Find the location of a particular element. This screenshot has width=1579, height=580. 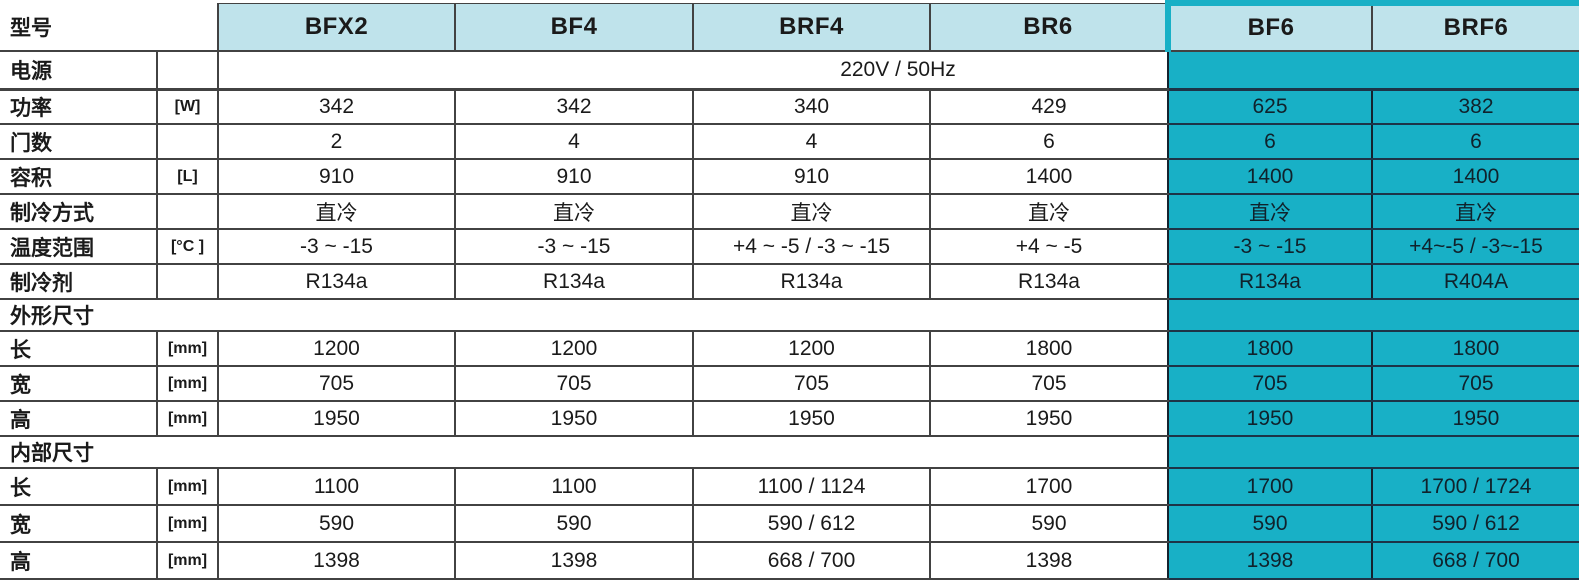

section-row-external: 外形尺寸 is located at coordinates (789, 315).